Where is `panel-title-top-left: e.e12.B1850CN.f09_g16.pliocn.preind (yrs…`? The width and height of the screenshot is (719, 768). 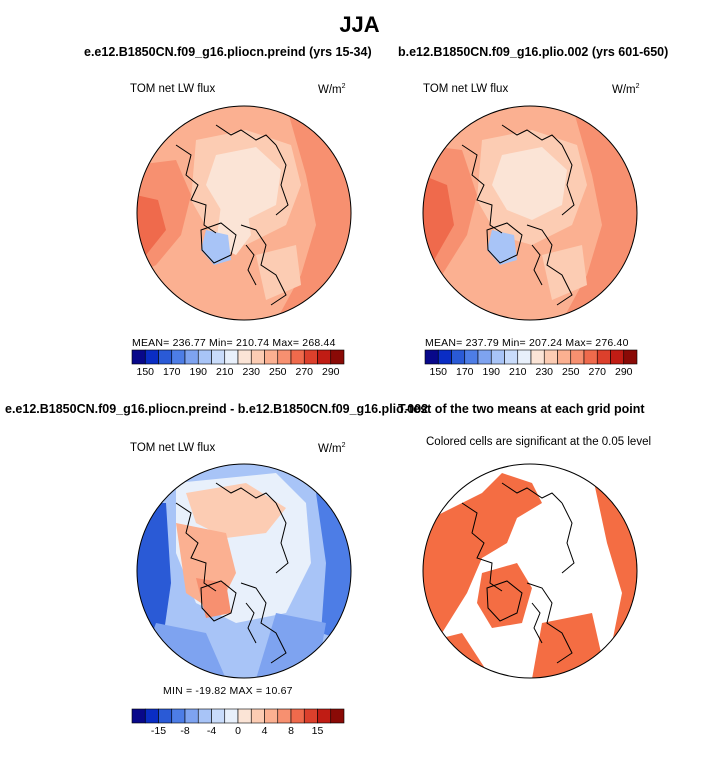
panel-title-top-left: e.e12.B1850CN.f09_g16.pliocn.preind (yrs… is located at coordinates (228, 52).